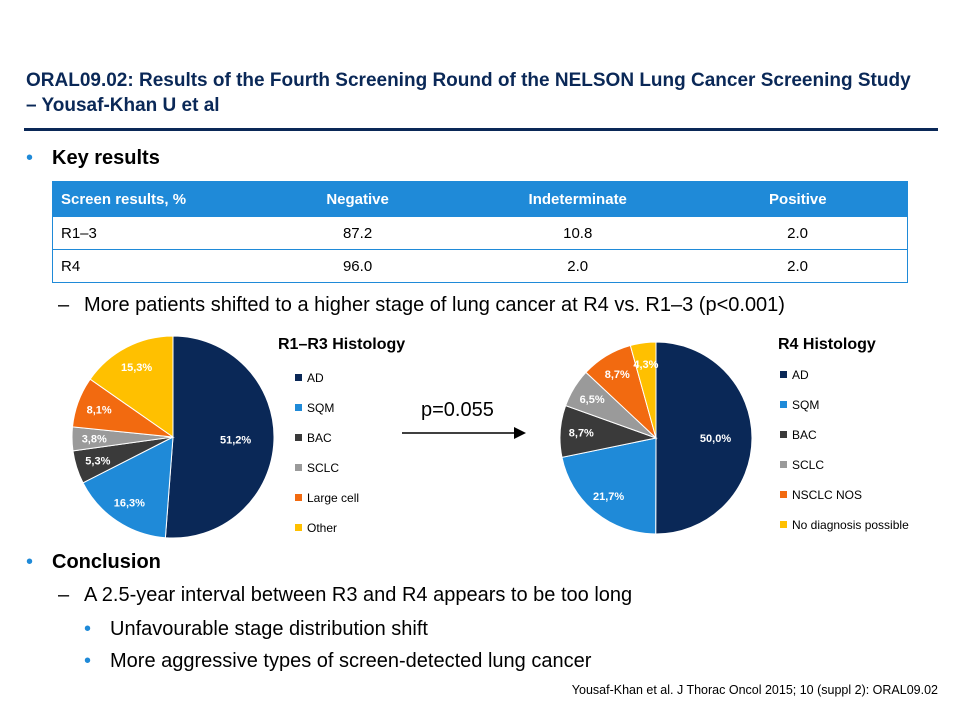  Describe the element at coordinates (481, 129) in the screenshot. I see `title-divider` at that location.